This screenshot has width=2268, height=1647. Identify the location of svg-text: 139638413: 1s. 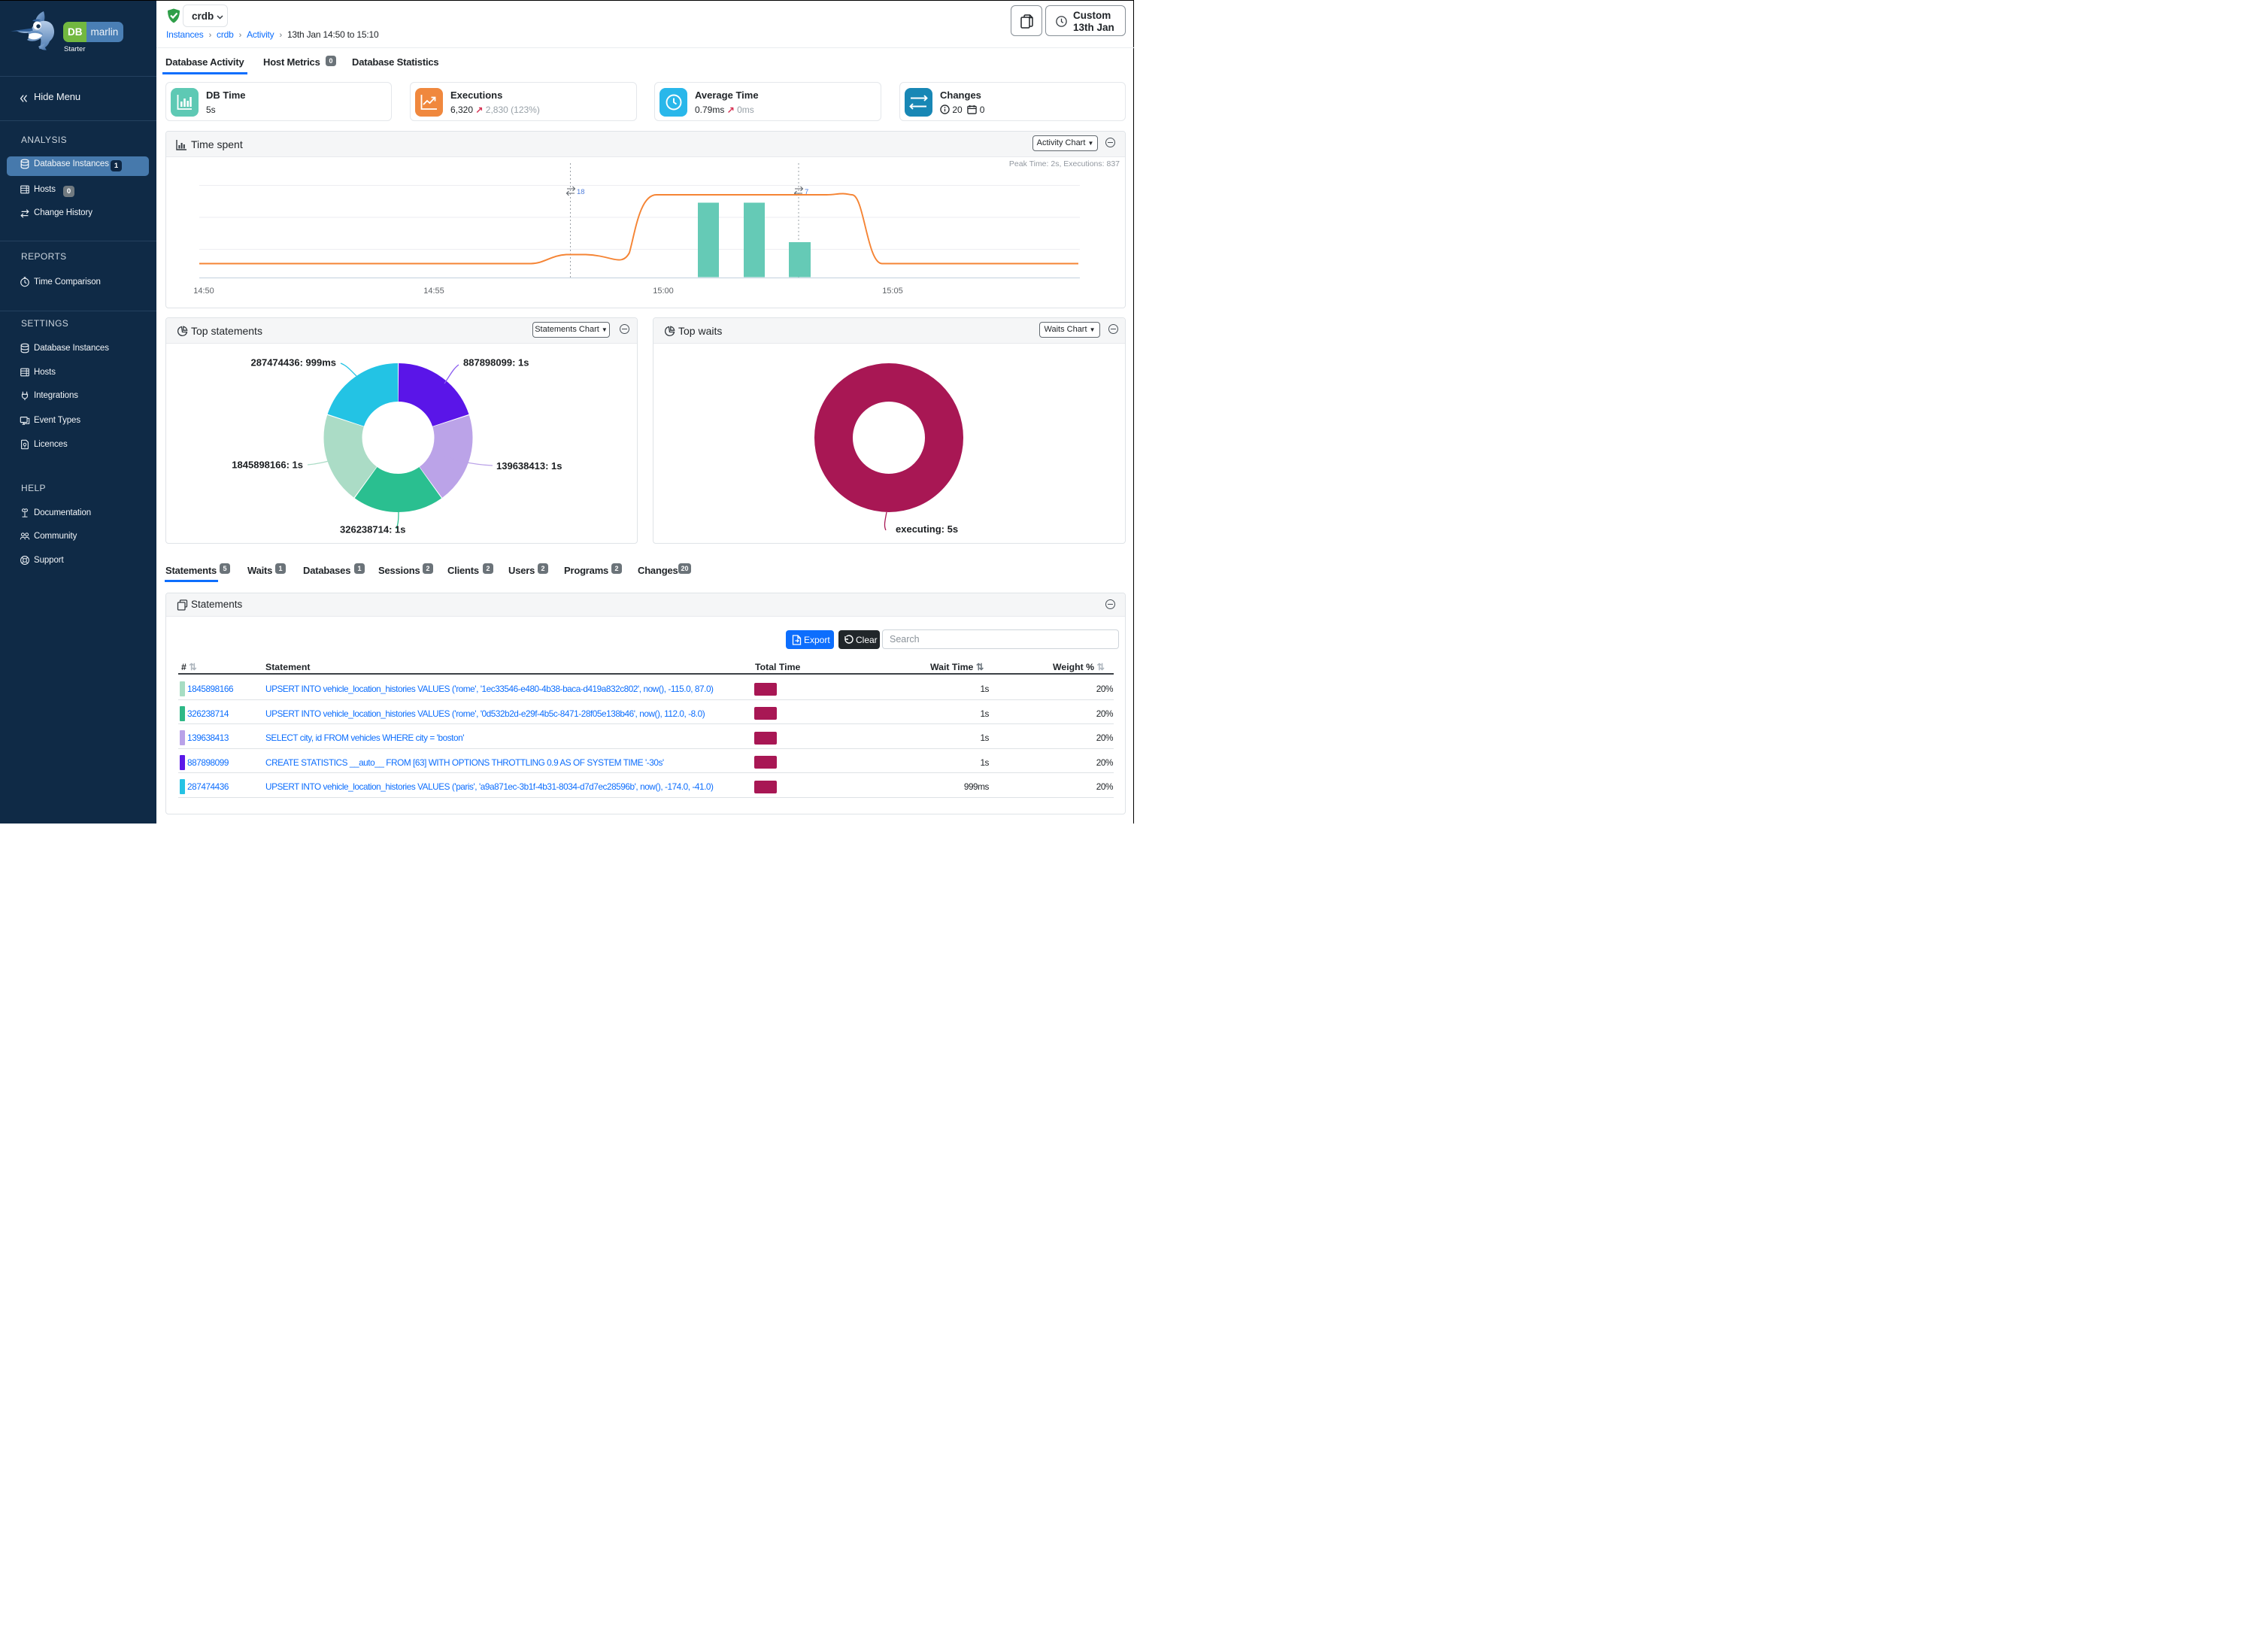
(529, 466).